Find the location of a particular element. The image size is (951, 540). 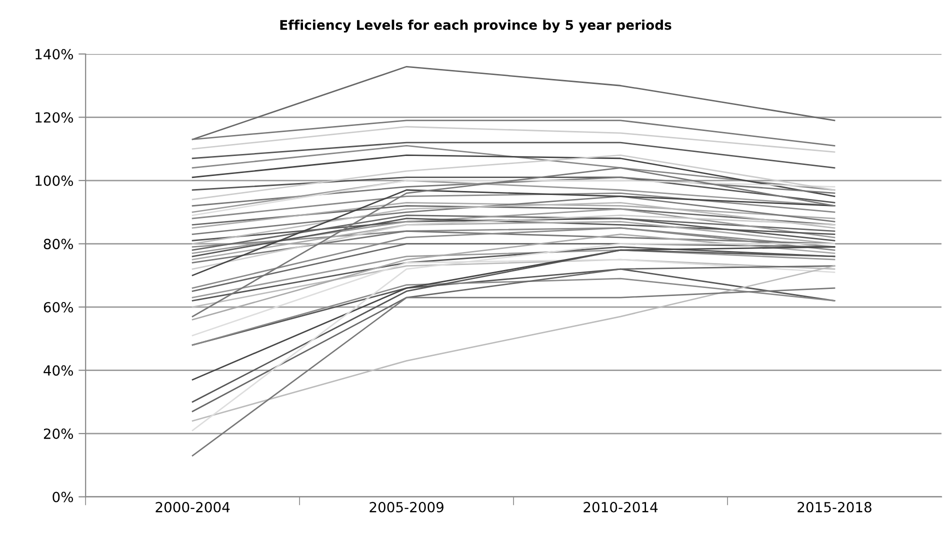

y-tick-label: 40% is located at coordinates (59, 370).